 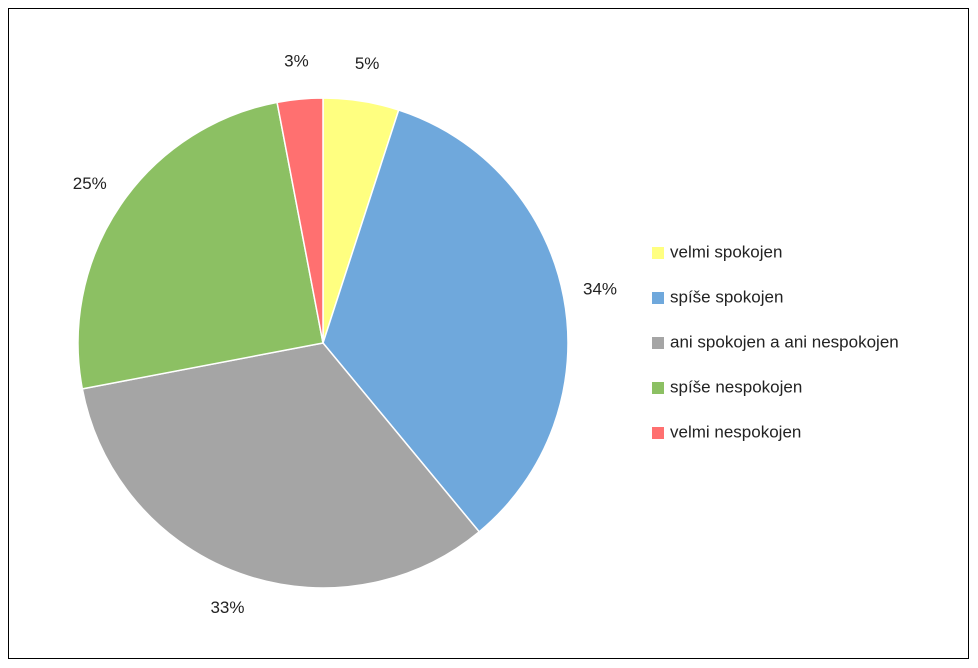 What do you see at coordinates (726, 251) in the screenshot?
I see `legend-label: velmi spokojen` at bounding box center [726, 251].